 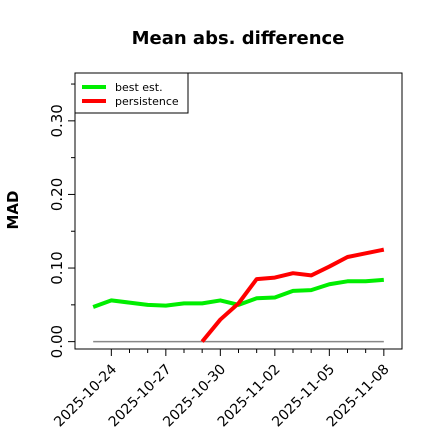 I want to click on series-line-persistence, so click(x=292, y=295).